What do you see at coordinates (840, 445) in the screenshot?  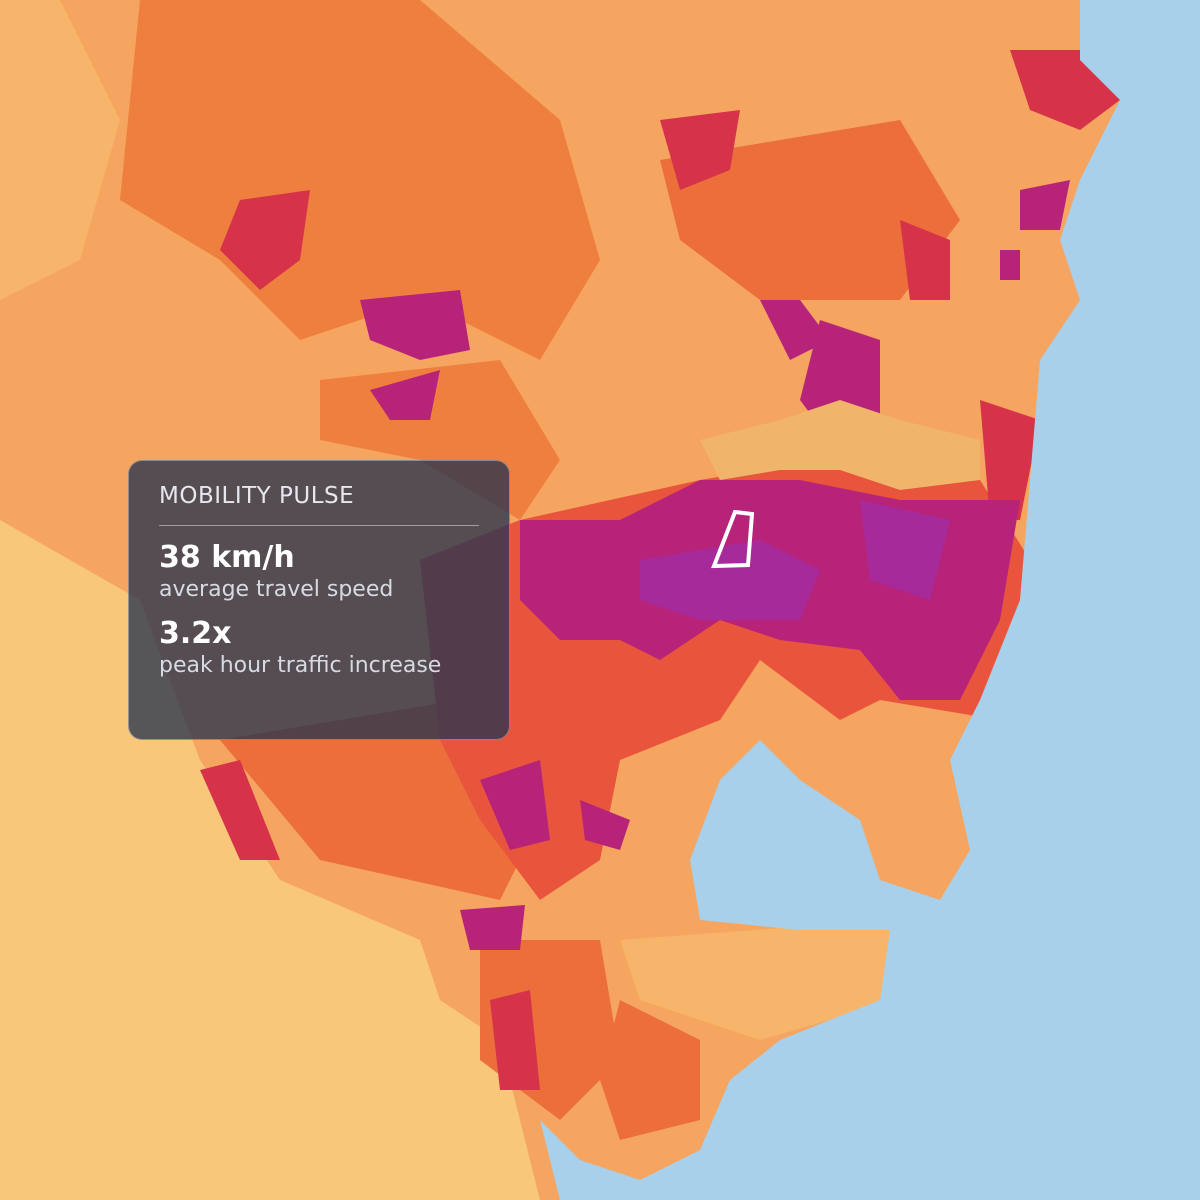 I see `harbour-shore` at bounding box center [840, 445].